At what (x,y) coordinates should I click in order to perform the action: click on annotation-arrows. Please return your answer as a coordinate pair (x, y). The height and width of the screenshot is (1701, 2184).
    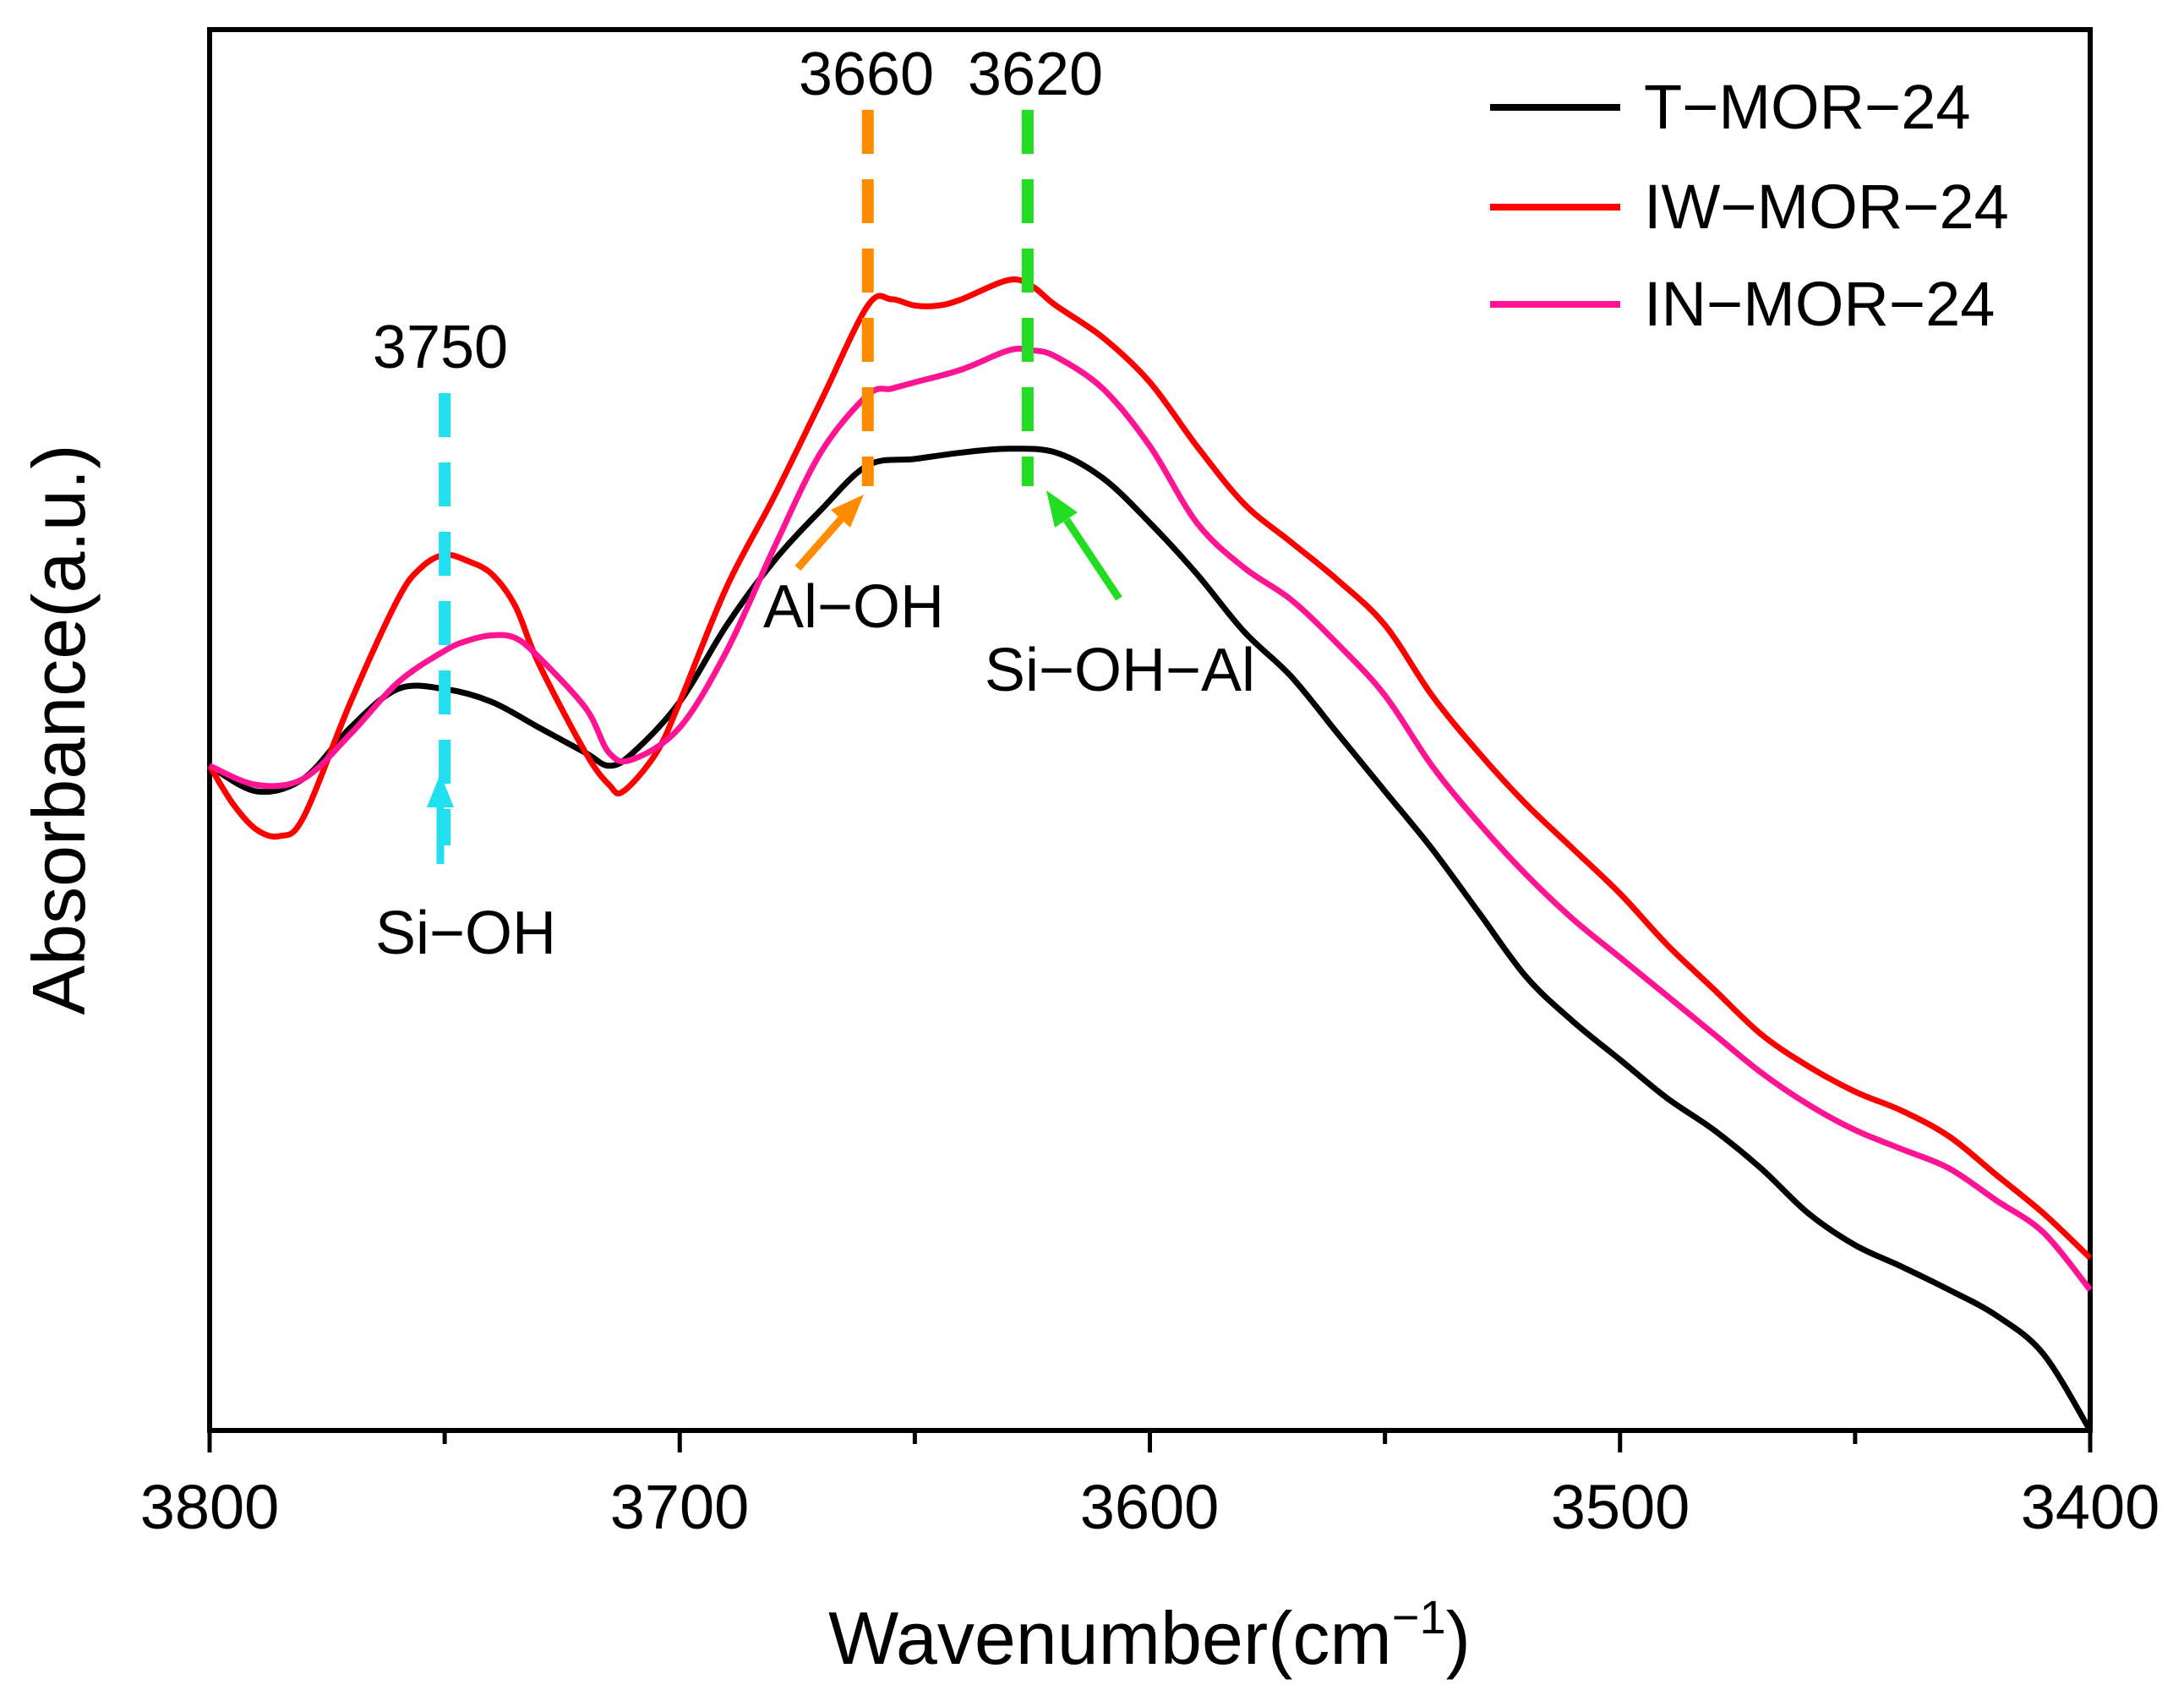
    Looking at the image, I should click on (774, 677).